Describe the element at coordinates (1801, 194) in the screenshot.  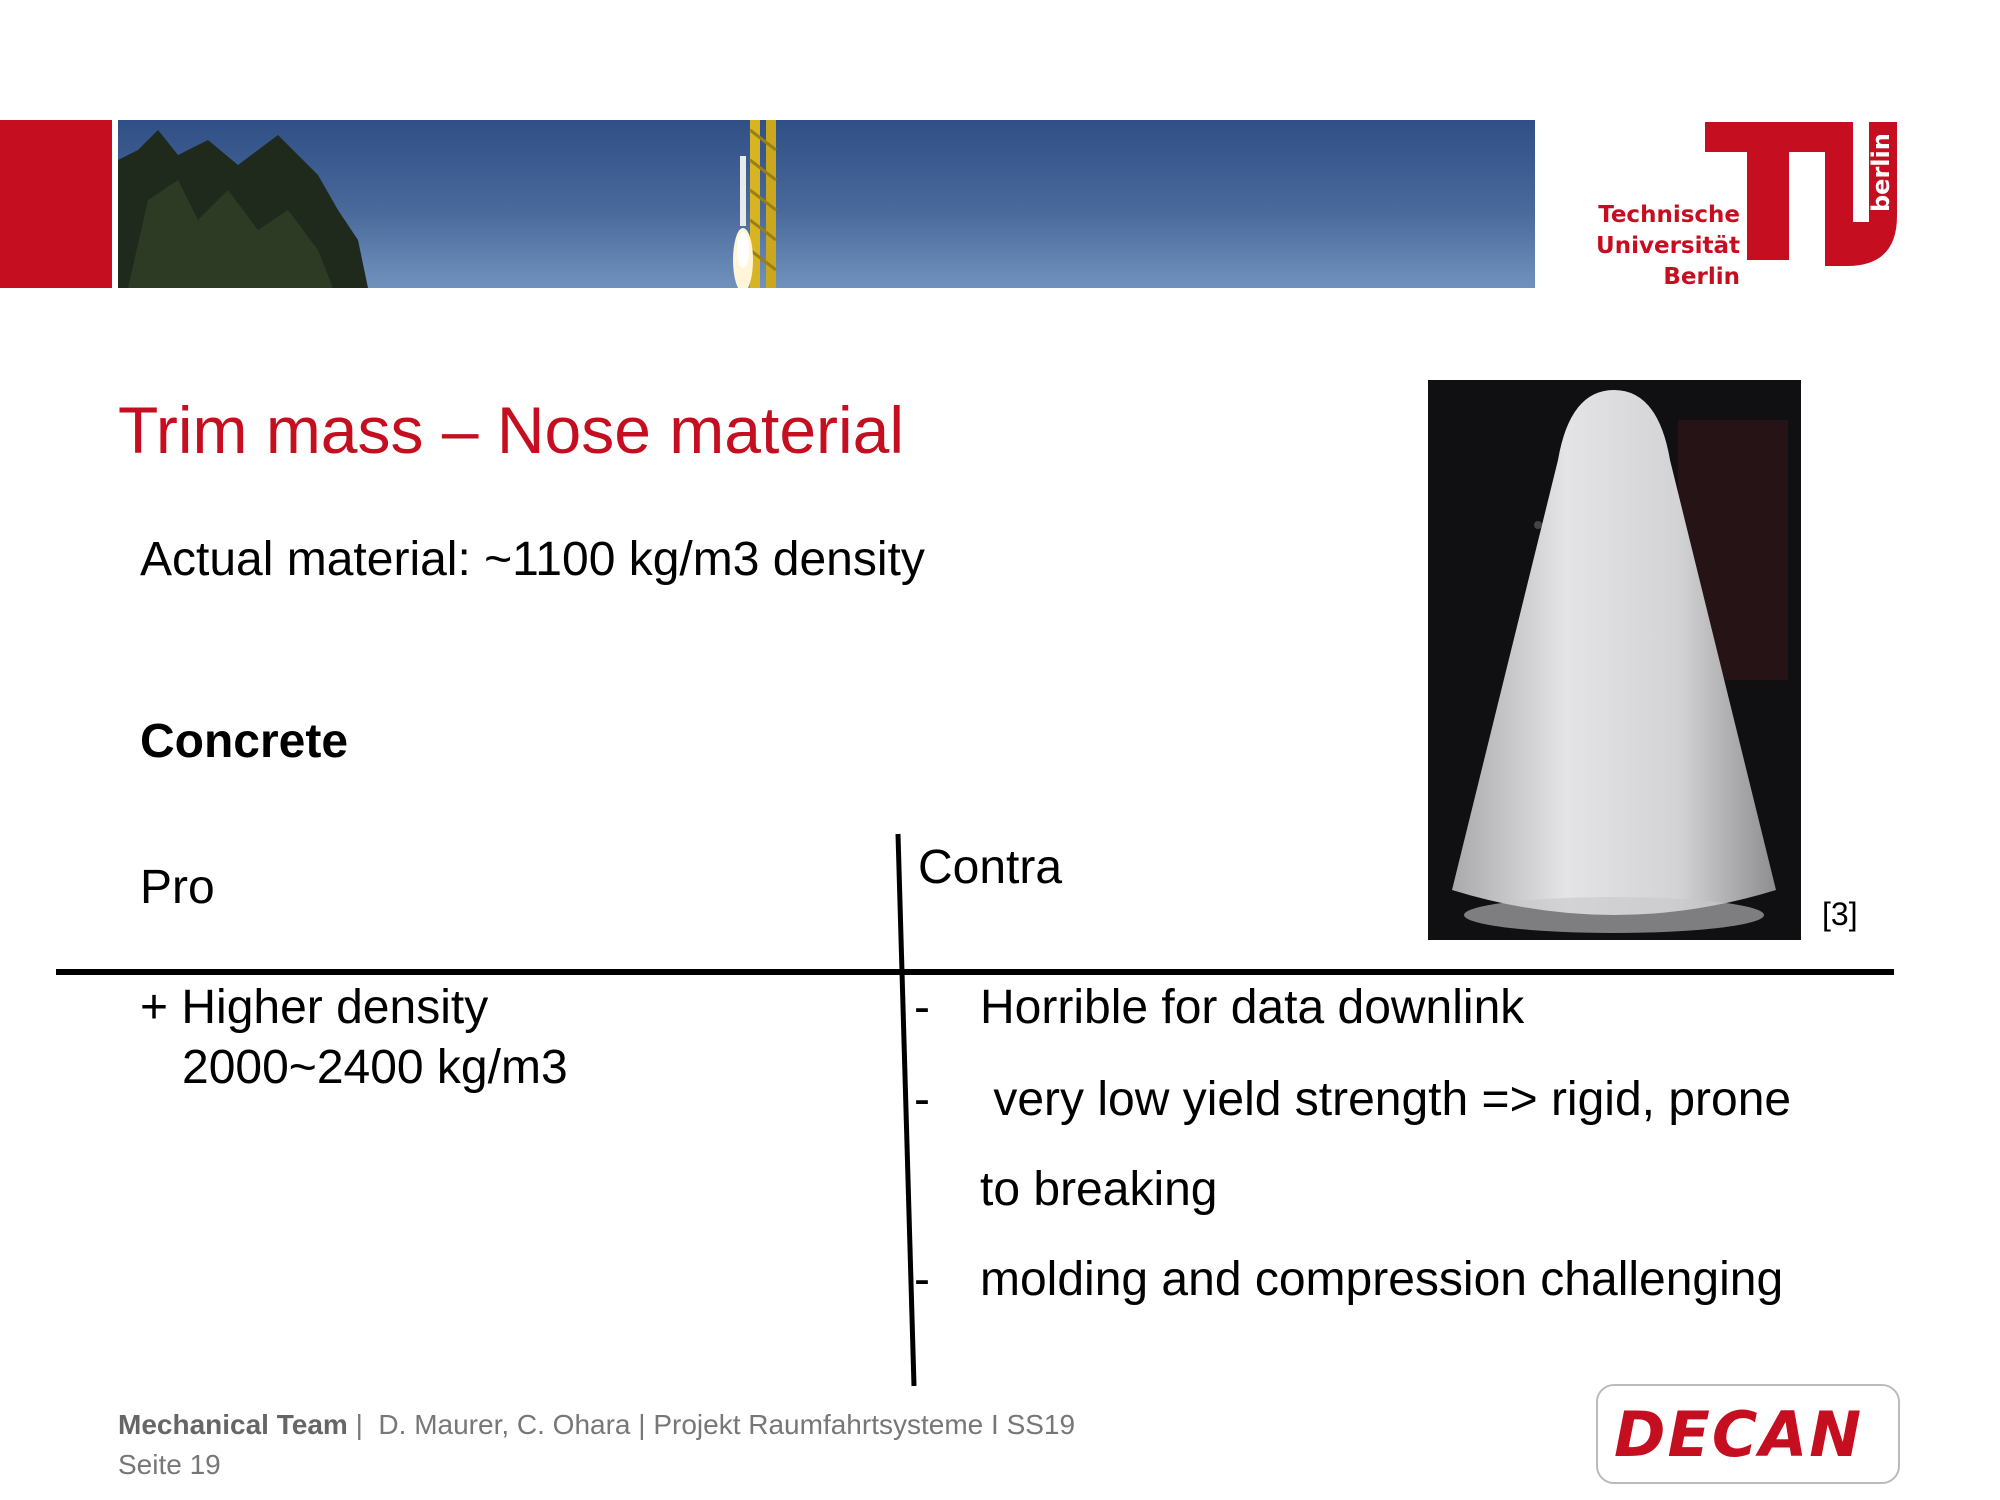
I see `tu-logo-mark-icon` at that location.